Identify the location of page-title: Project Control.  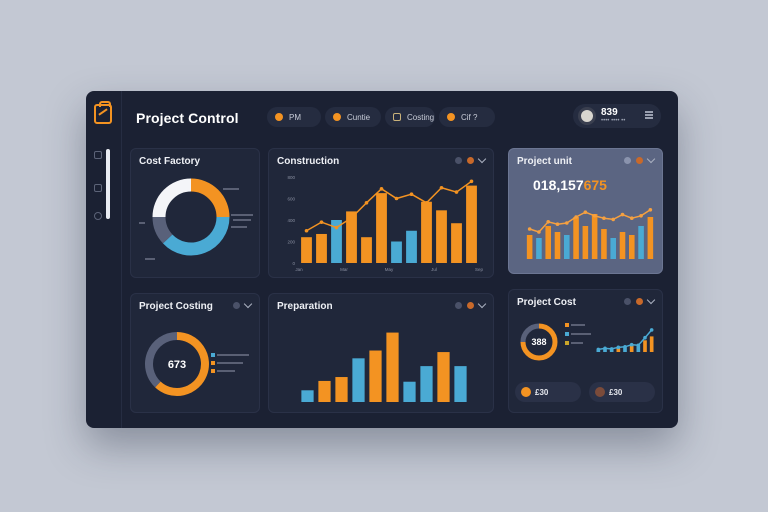
(187, 118).